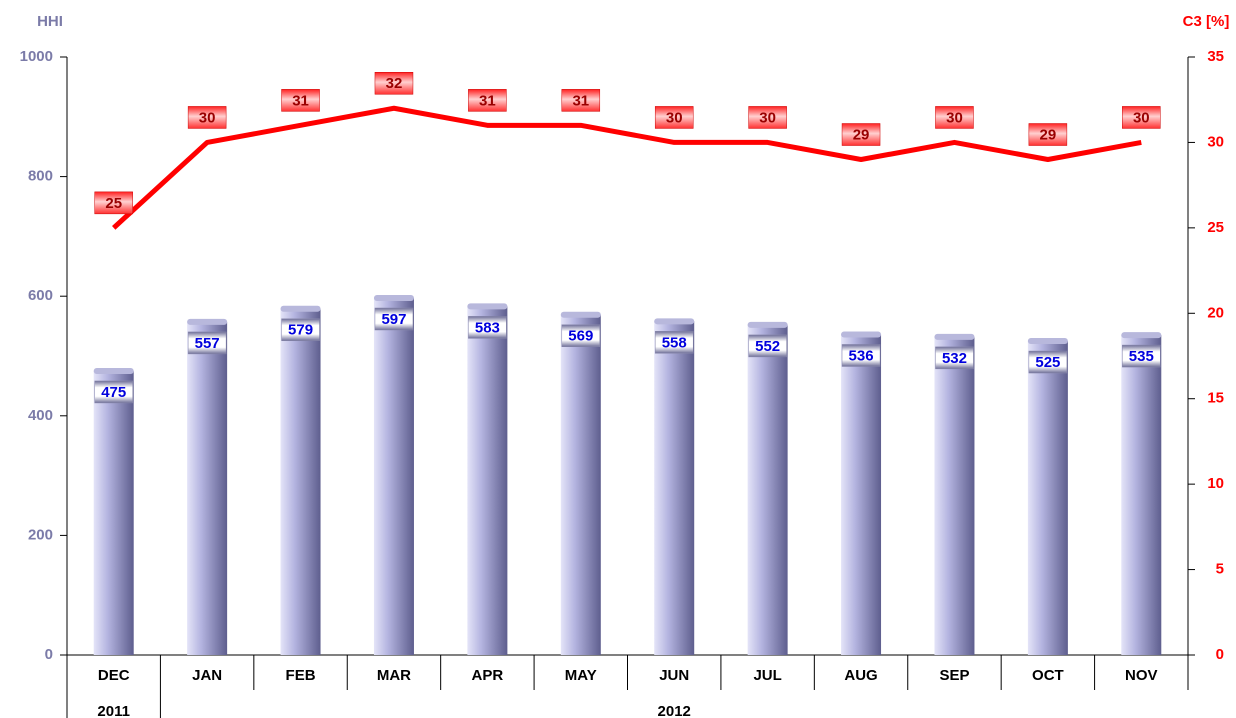  I want to click on y2-tick-label: 30, so click(1215, 141).